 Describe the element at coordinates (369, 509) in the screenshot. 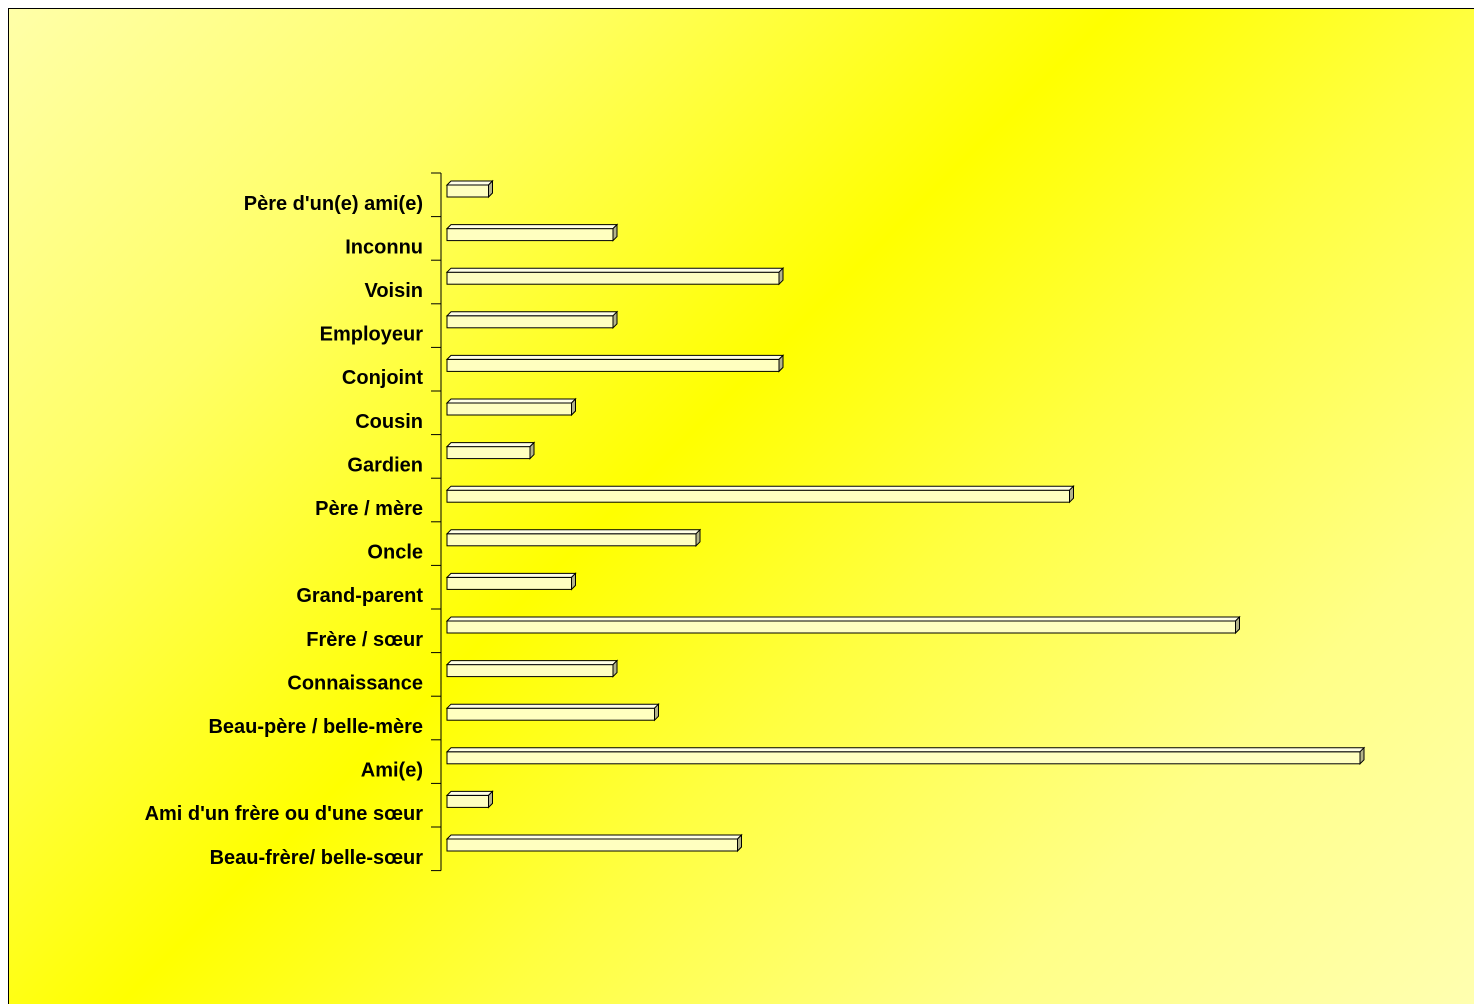

I see `category-label: Père / mère` at that location.